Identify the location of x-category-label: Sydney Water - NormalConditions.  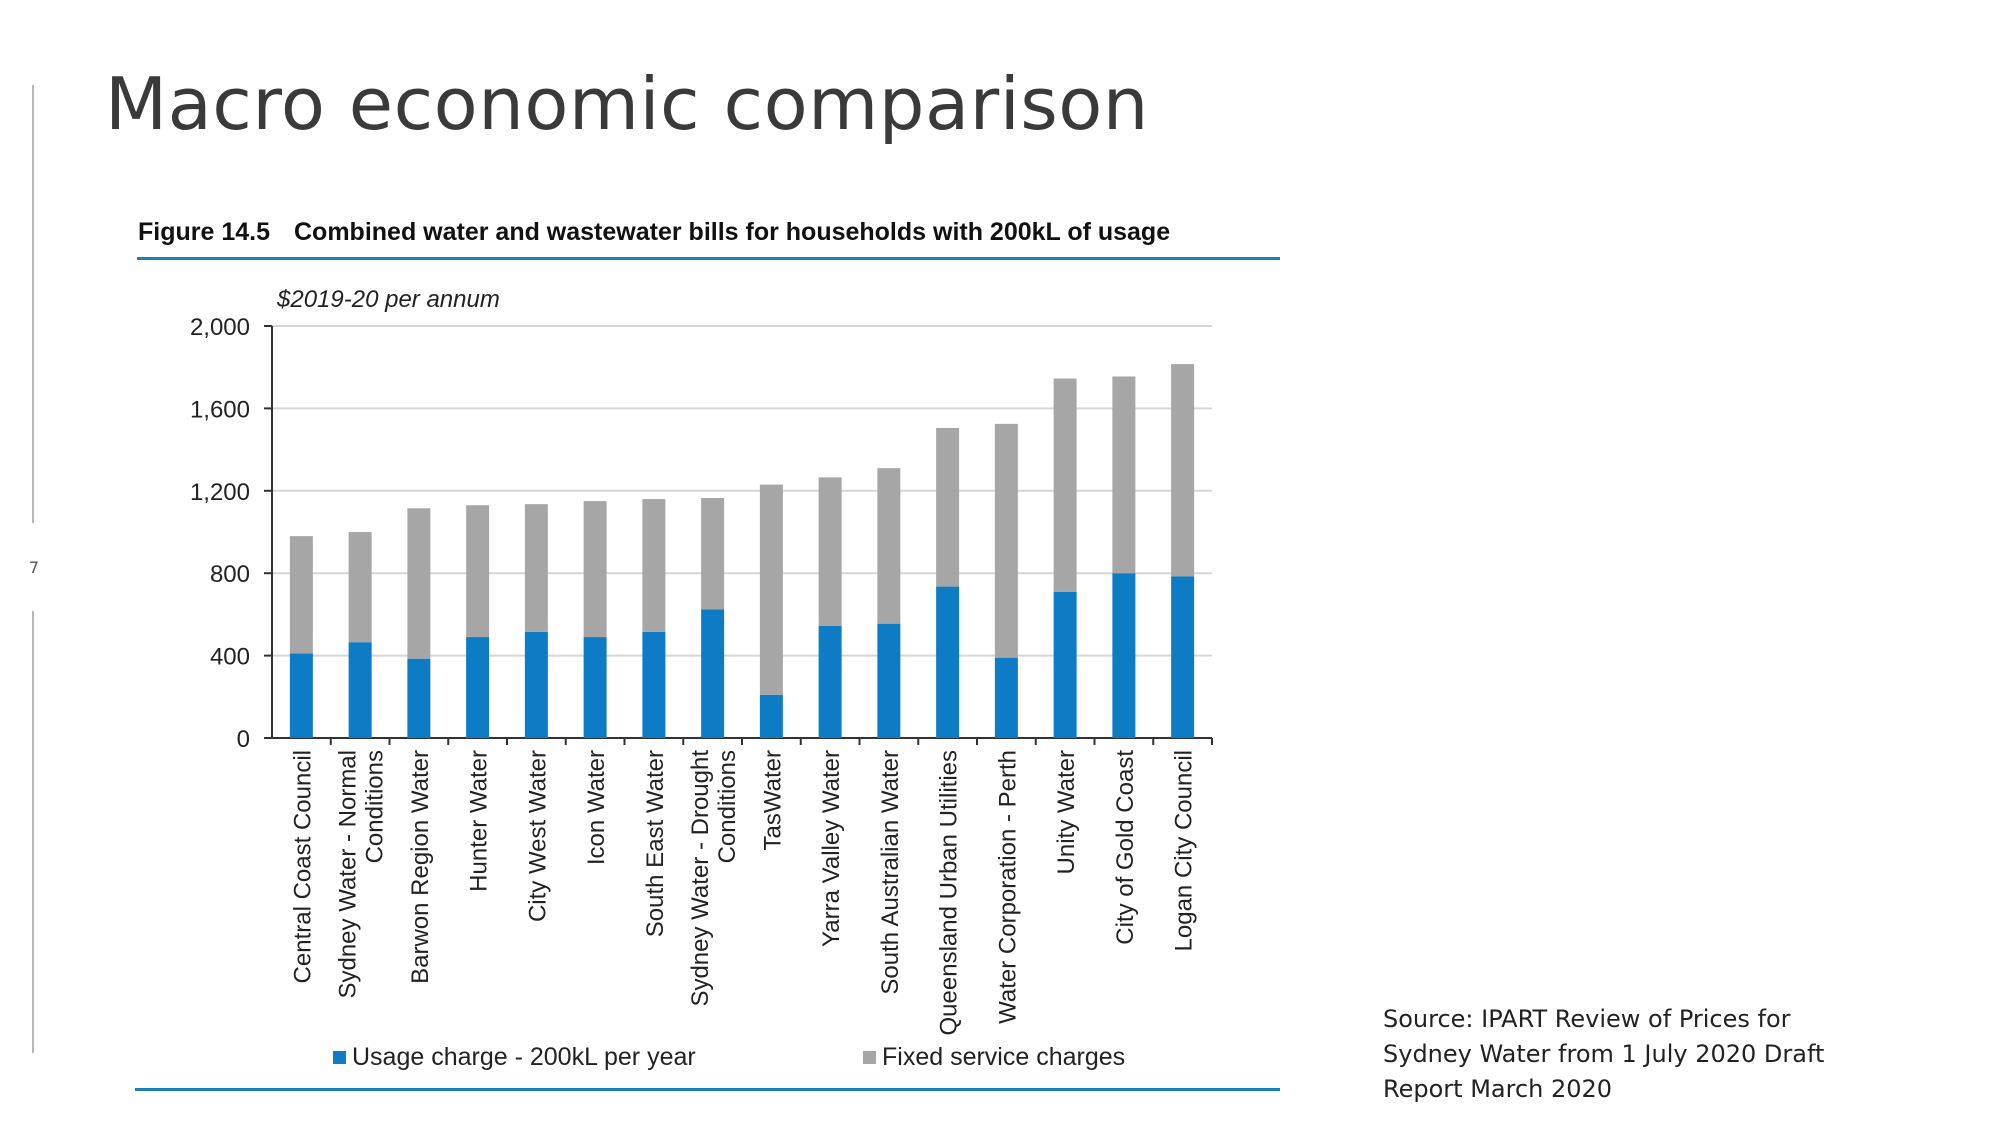
(362, 874).